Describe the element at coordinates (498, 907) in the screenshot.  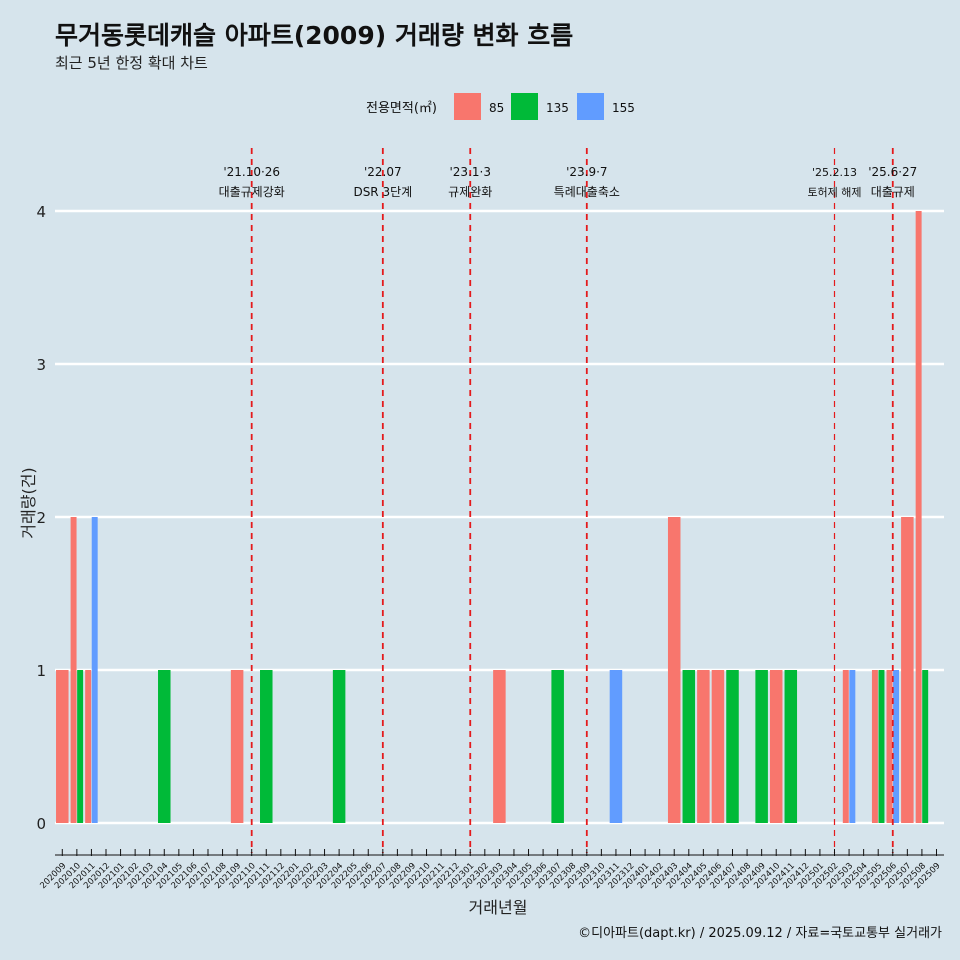
I see `x-axis-label: 거래년월` at that location.